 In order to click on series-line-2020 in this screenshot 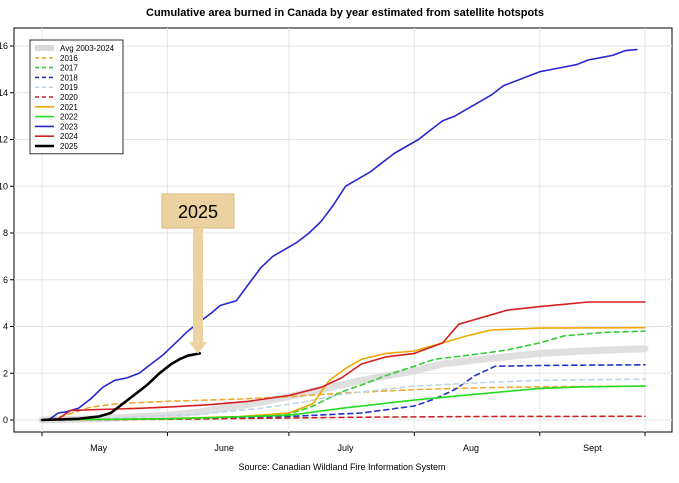, I will do `click(343, 418)`.